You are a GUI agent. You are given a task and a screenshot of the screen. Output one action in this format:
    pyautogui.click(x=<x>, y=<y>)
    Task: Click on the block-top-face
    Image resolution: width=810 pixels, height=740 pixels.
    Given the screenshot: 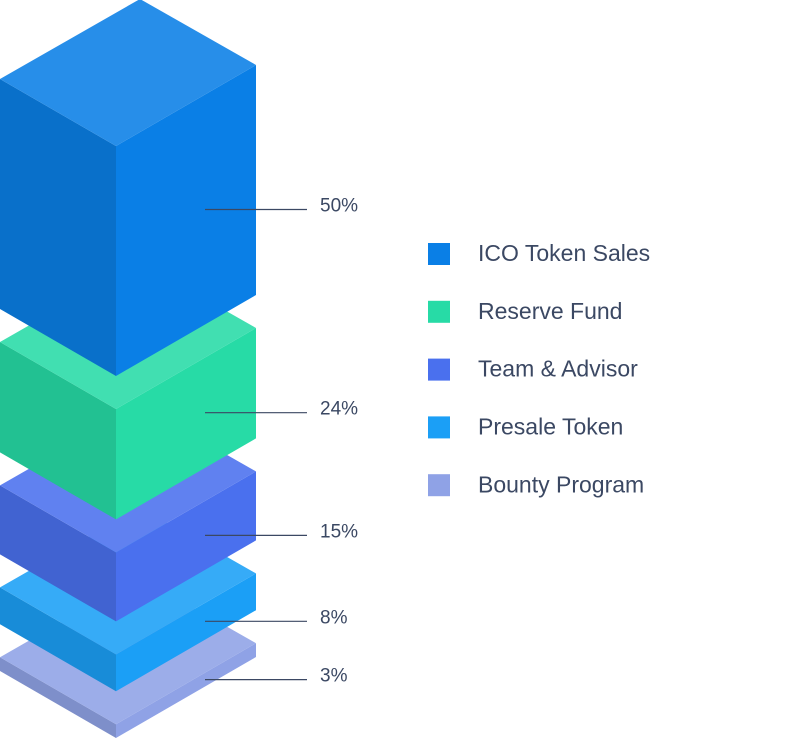 What is the action you would take?
    pyautogui.click(x=128, y=73)
    